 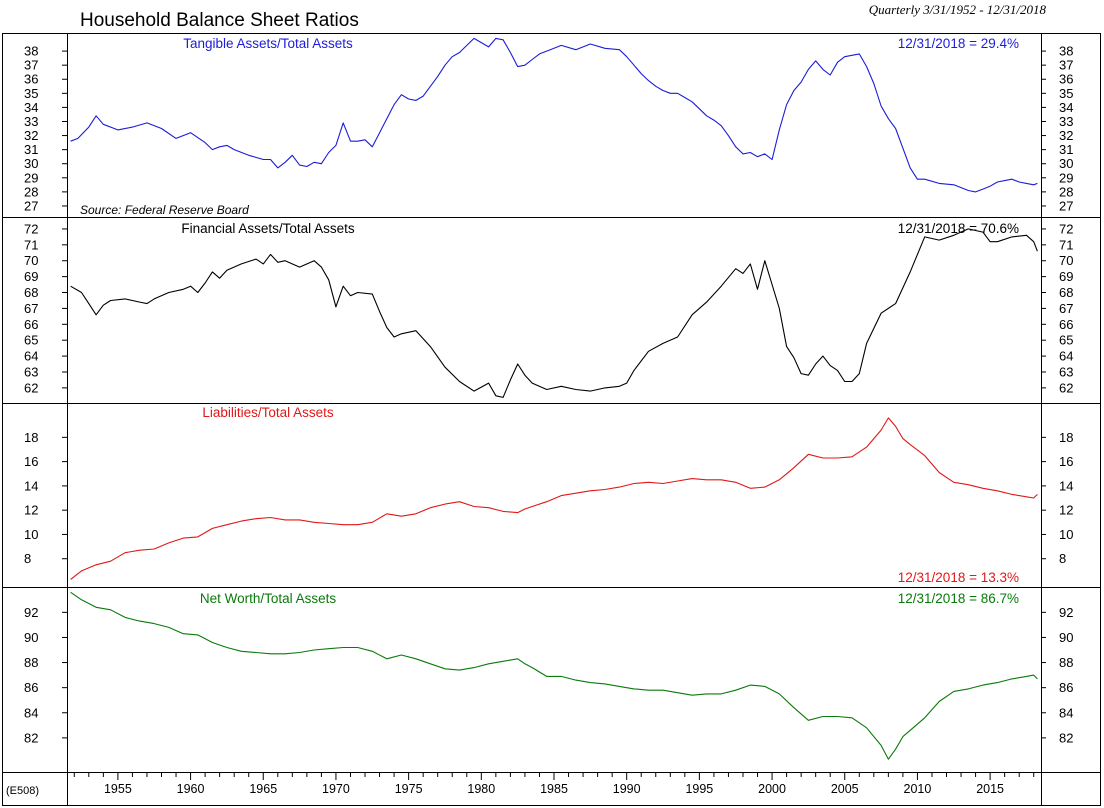 I want to click on y-tick-label-left: 12, so click(x=31, y=510).